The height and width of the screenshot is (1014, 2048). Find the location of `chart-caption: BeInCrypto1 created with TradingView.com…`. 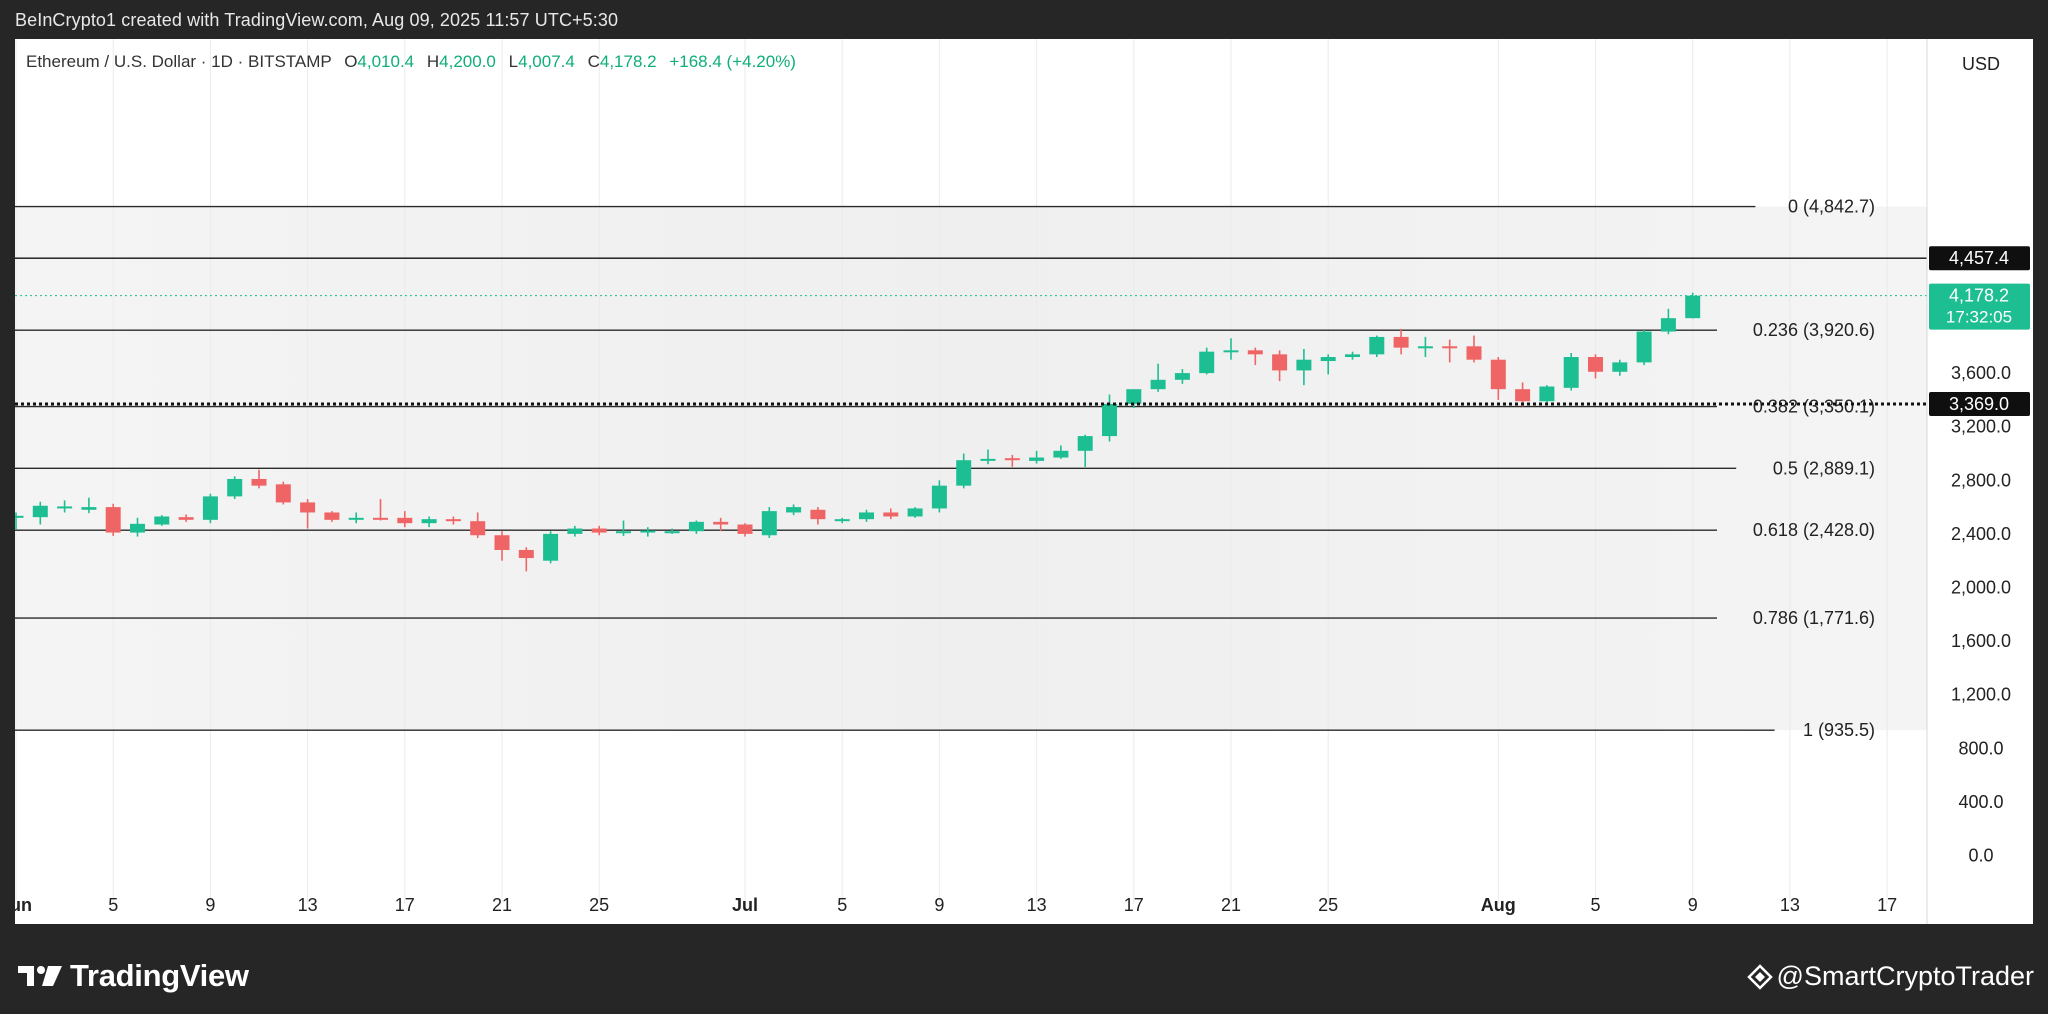

chart-caption: BeInCrypto1 created with TradingView.com… is located at coordinates (317, 20).